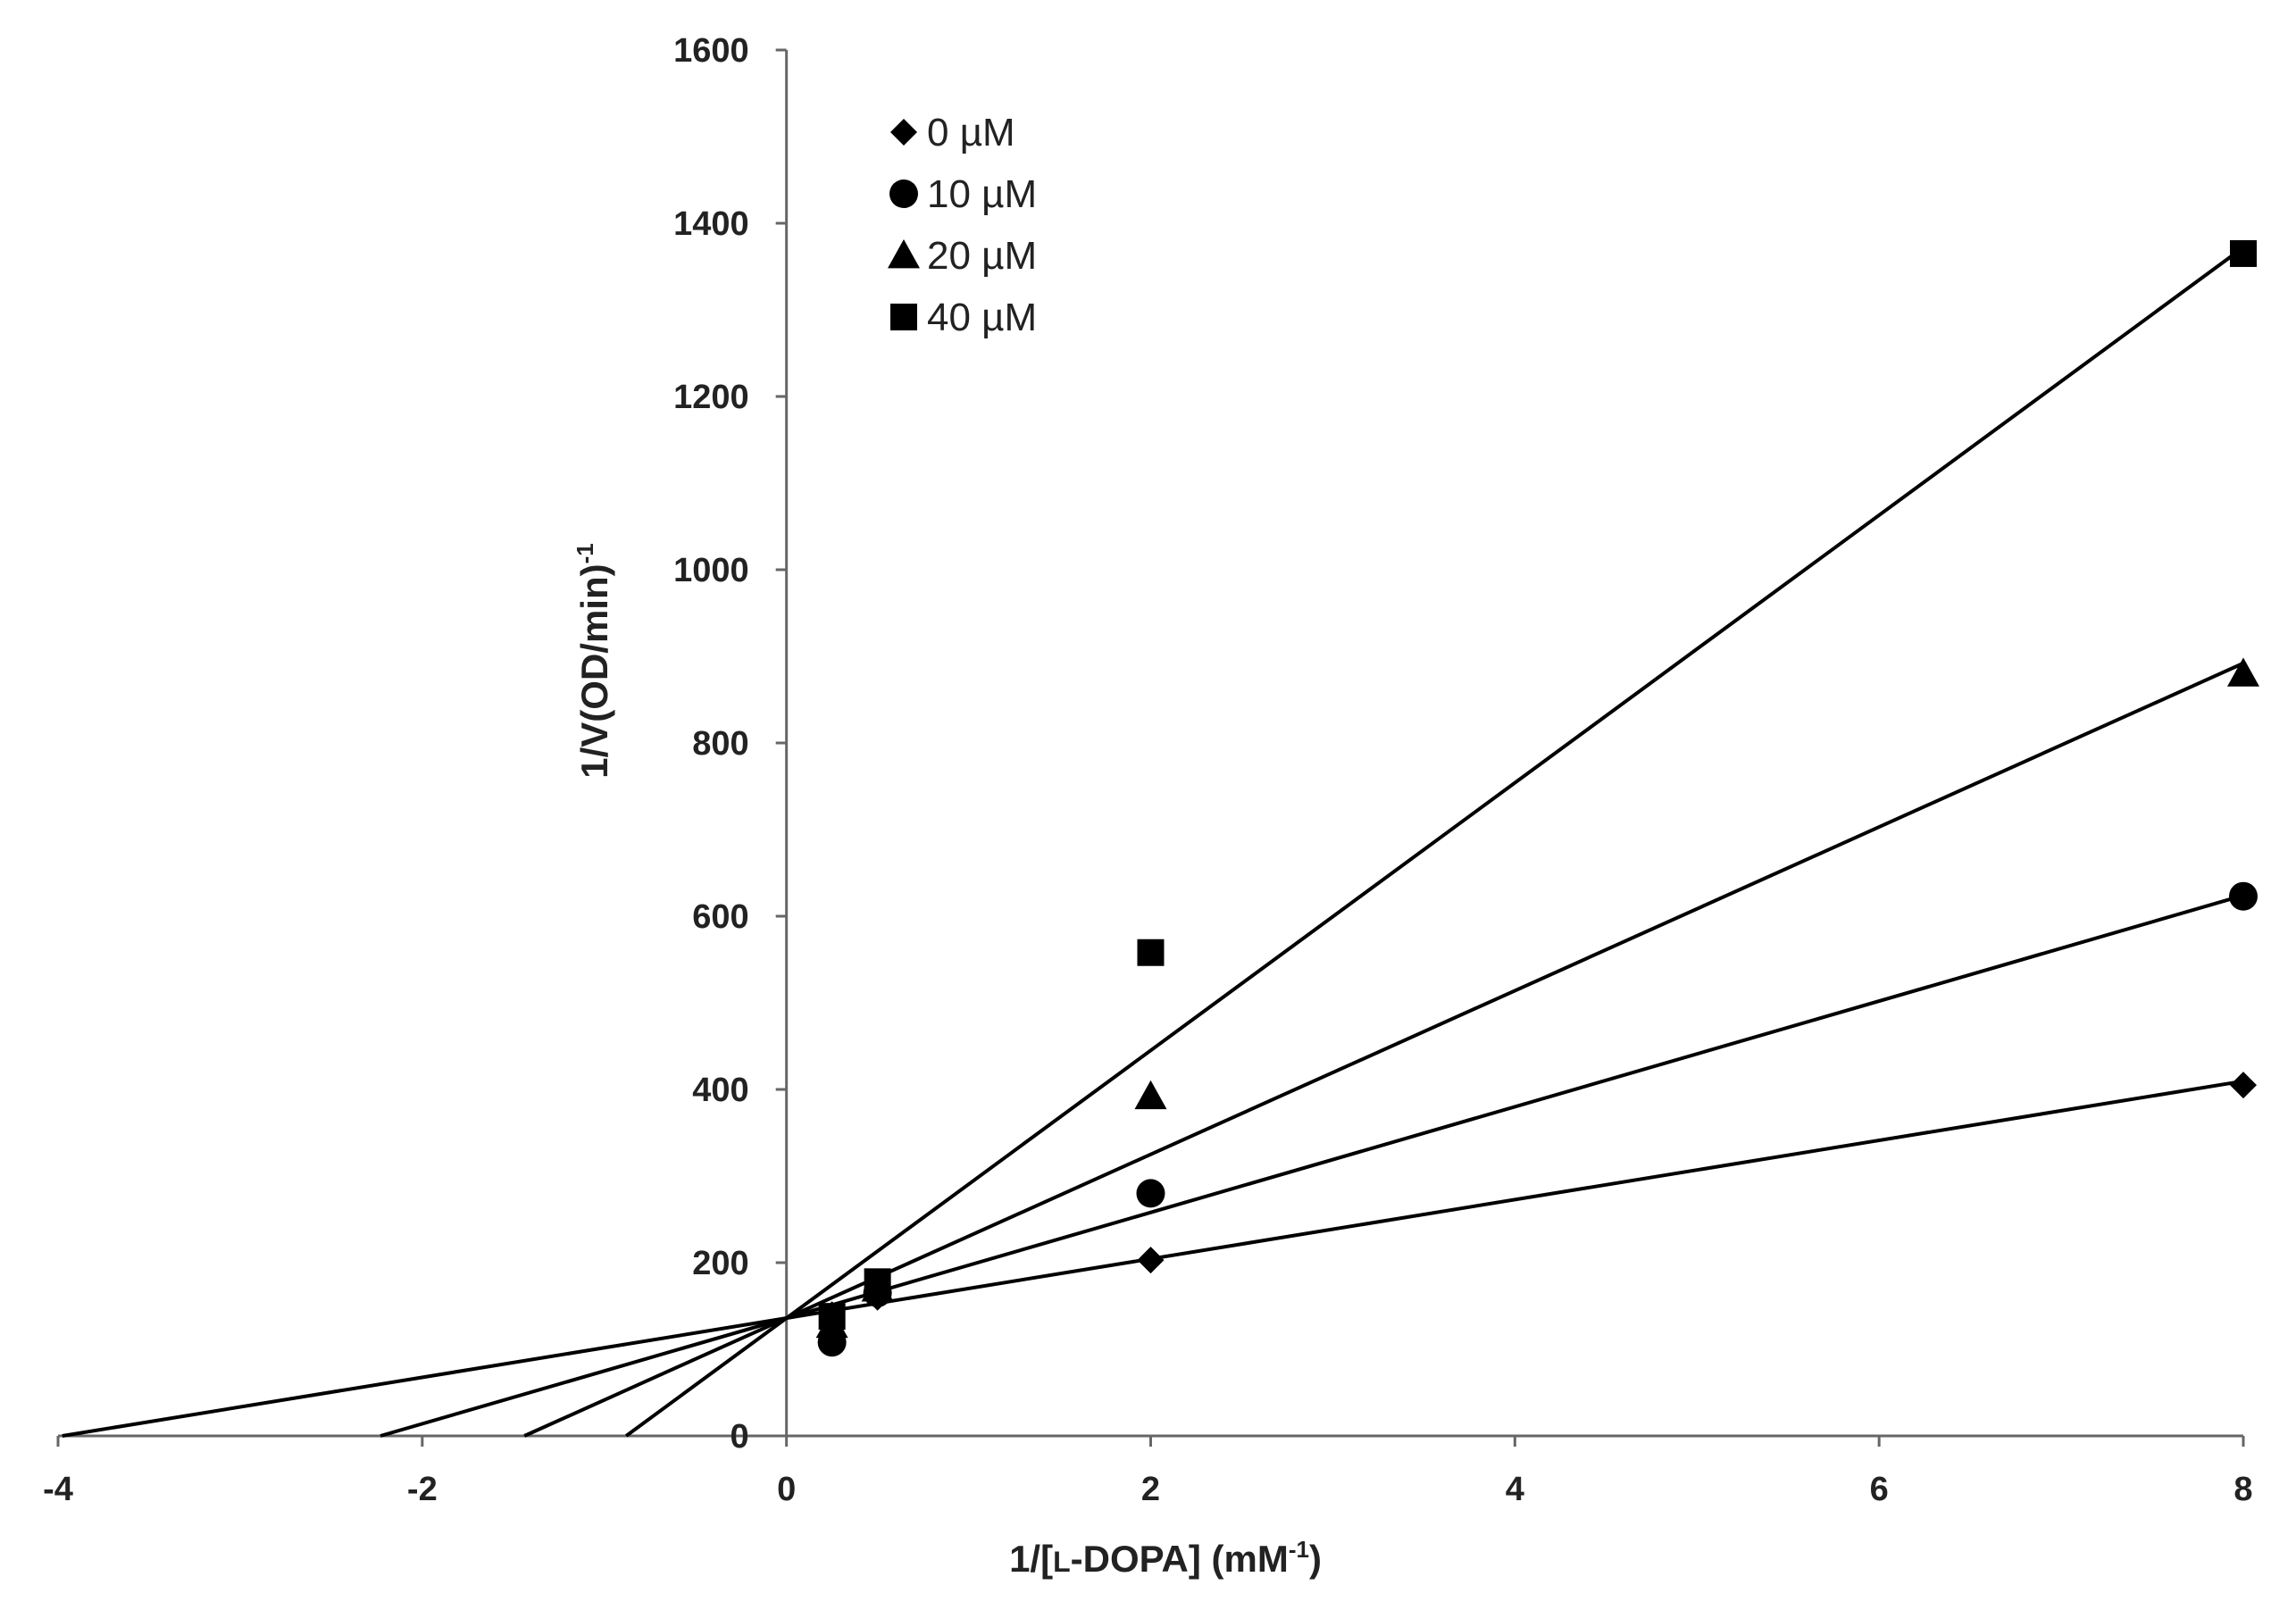  I want to click on legend-label: 40 µM, so click(982, 317).